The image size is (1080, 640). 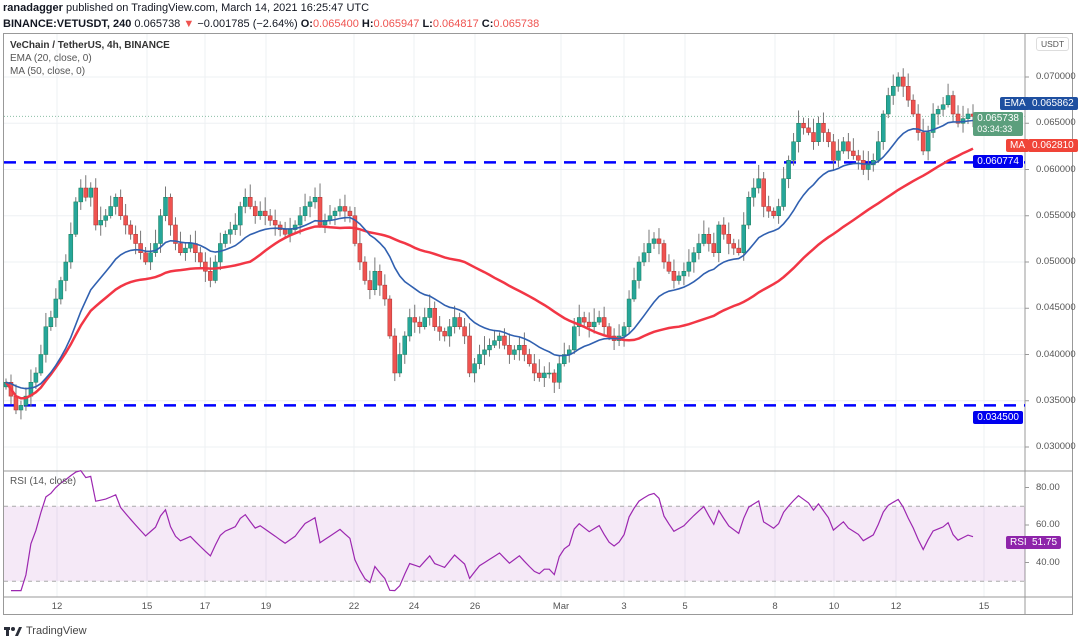 What do you see at coordinates (335, 24) in the screenshot?
I see `open-value: 0.065400` at bounding box center [335, 24].